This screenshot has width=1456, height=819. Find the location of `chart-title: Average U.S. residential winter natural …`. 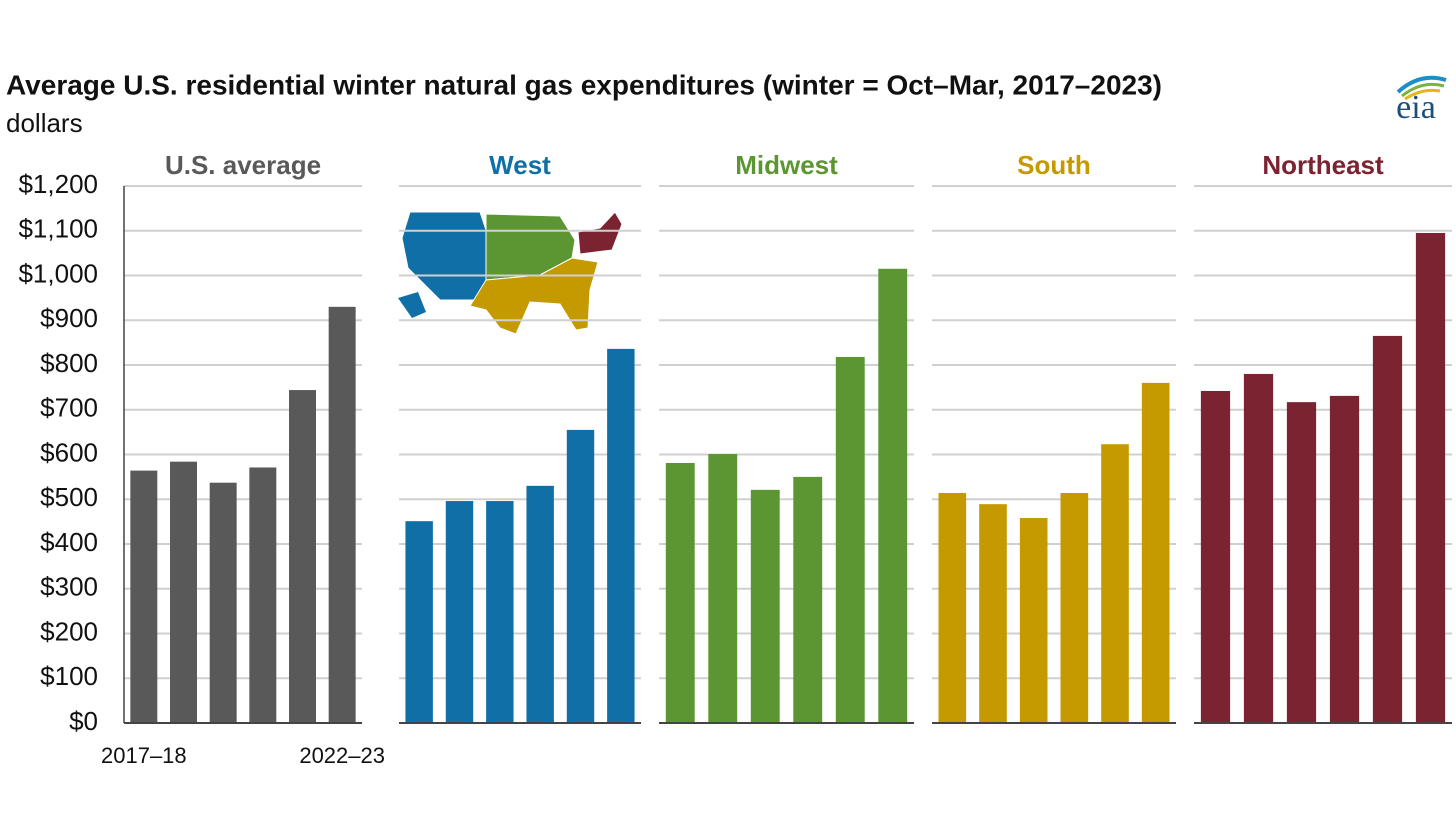

chart-title: Average U.S. residential winter natural … is located at coordinates (584, 84).